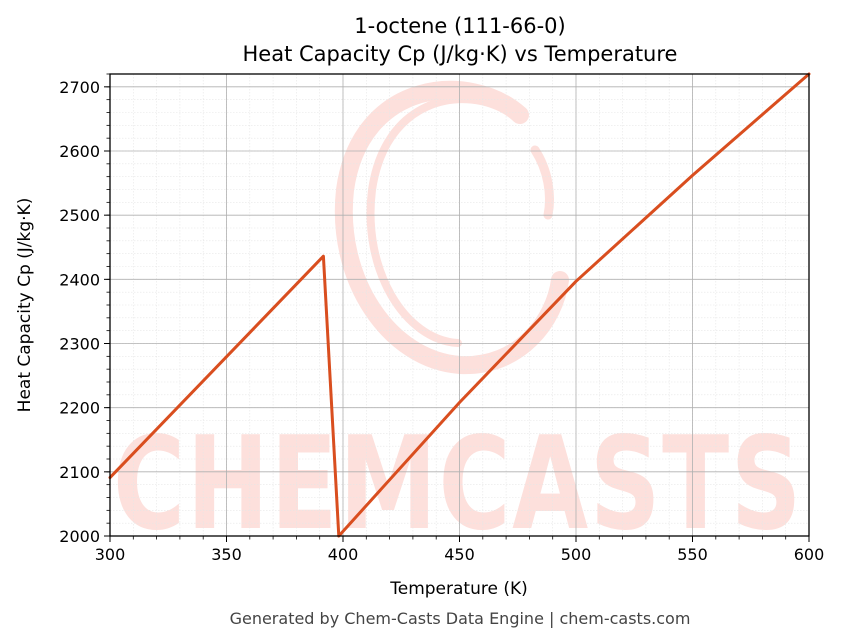 Image resolution: width=843 pixels, height=644 pixels. Describe the element at coordinates (79, 279) in the screenshot. I see `y-tick-label: 2400` at that location.